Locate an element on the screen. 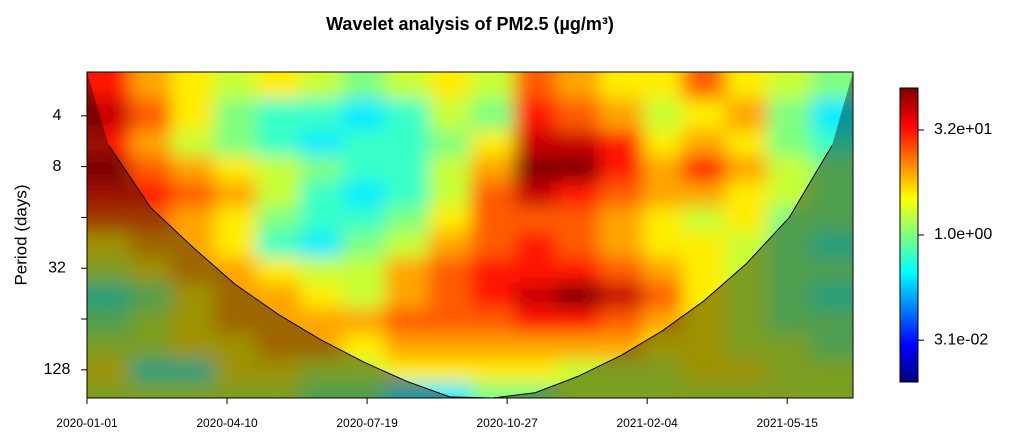 This screenshot has height=434, width=1022. colorbar-tick-label: 3.2e+01 is located at coordinates (963, 129).